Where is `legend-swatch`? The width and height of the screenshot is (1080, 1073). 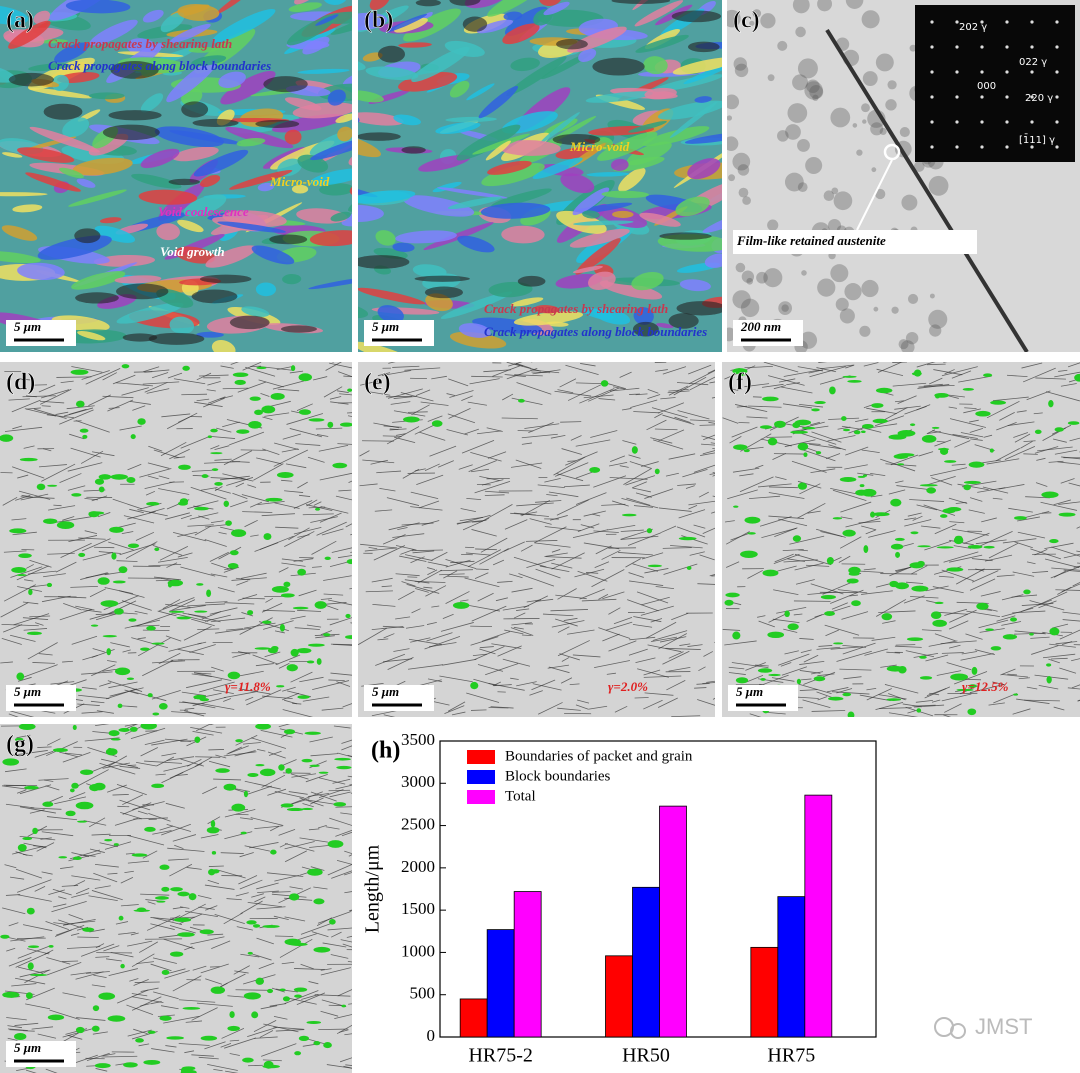
legend-swatch is located at coordinates (481, 797).